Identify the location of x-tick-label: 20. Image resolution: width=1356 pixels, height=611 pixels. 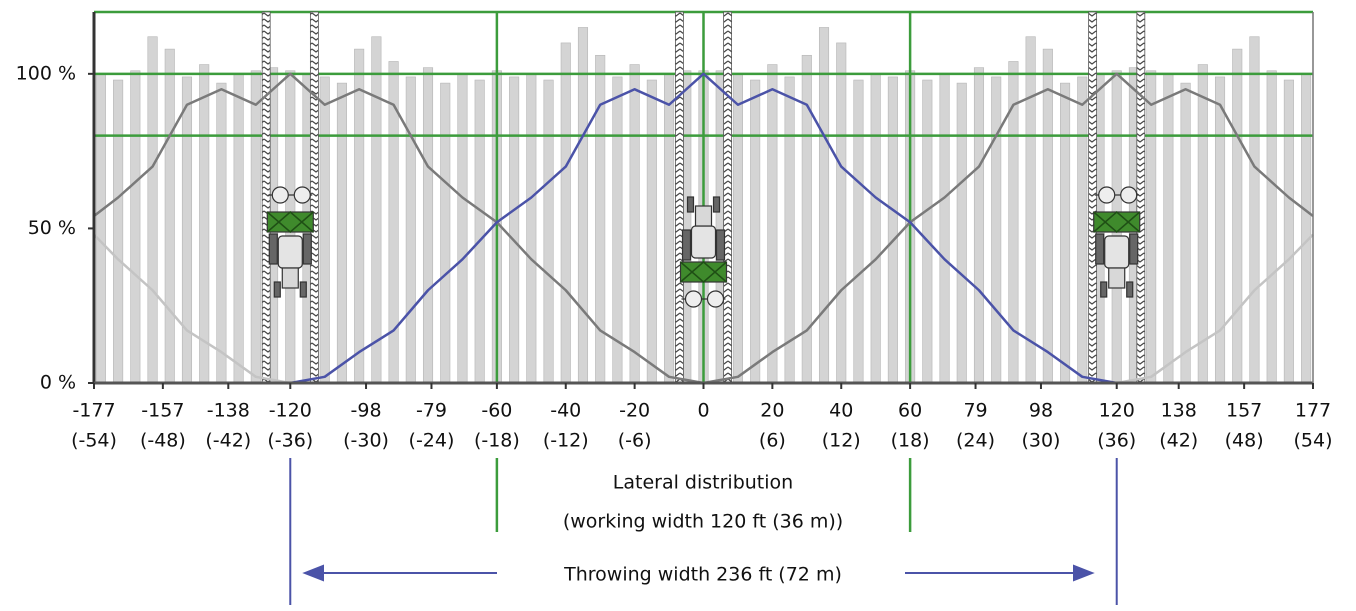
(772, 411).